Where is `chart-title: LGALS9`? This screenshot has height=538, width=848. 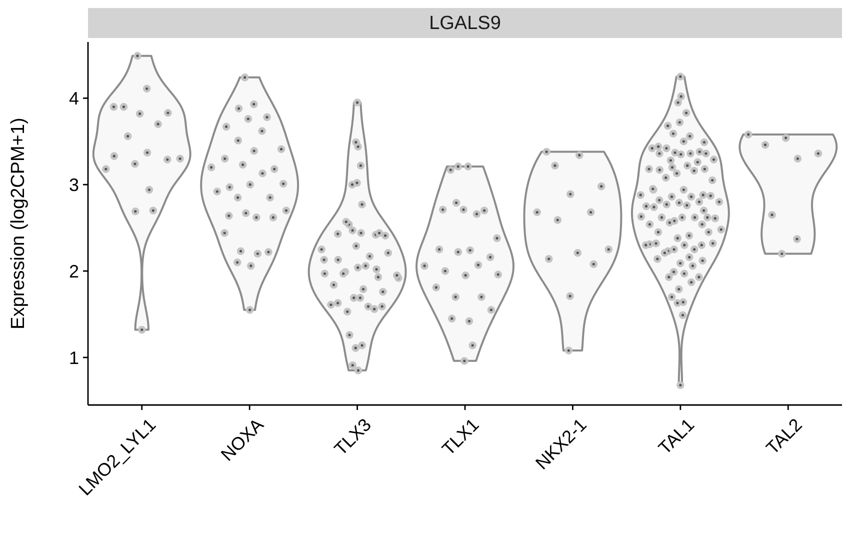
chart-title: LGALS9 is located at coordinates (465, 23).